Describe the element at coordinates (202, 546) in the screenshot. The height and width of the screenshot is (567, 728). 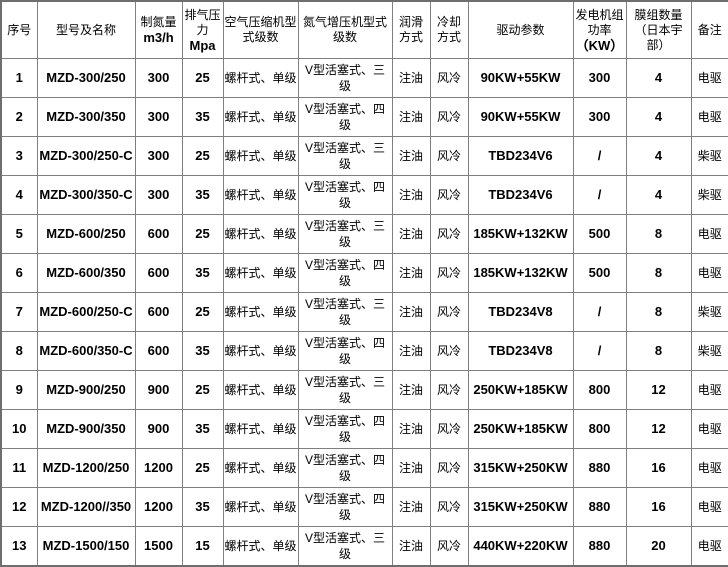
I see `cell-pressure: 15` at that location.